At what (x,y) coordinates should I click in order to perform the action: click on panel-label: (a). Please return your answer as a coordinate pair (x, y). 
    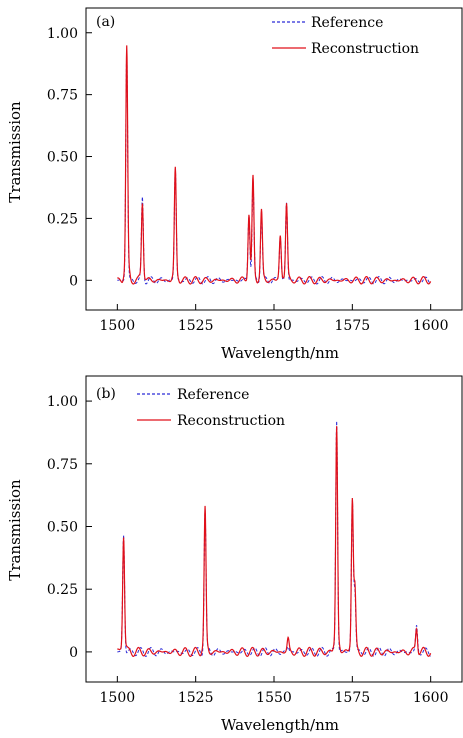
    Looking at the image, I should click on (105, 22).